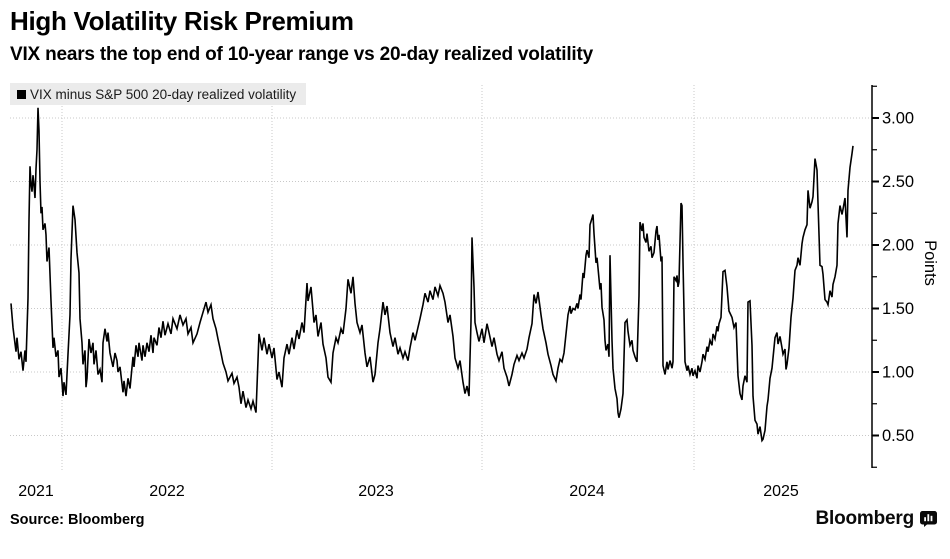 The height and width of the screenshot is (559, 950). Describe the element at coordinates (587, 491) in the screenshot. I see `x-tick-label: 2024` at that location.